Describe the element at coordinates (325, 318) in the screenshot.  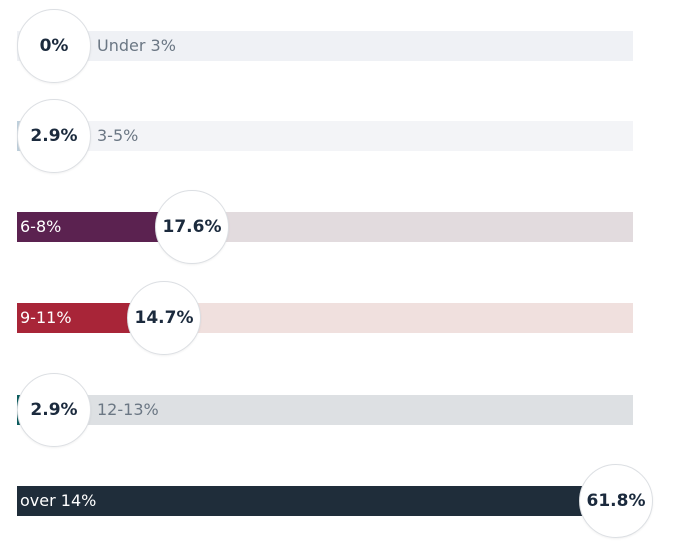
I see `bar-row: 9-11%` at that location.